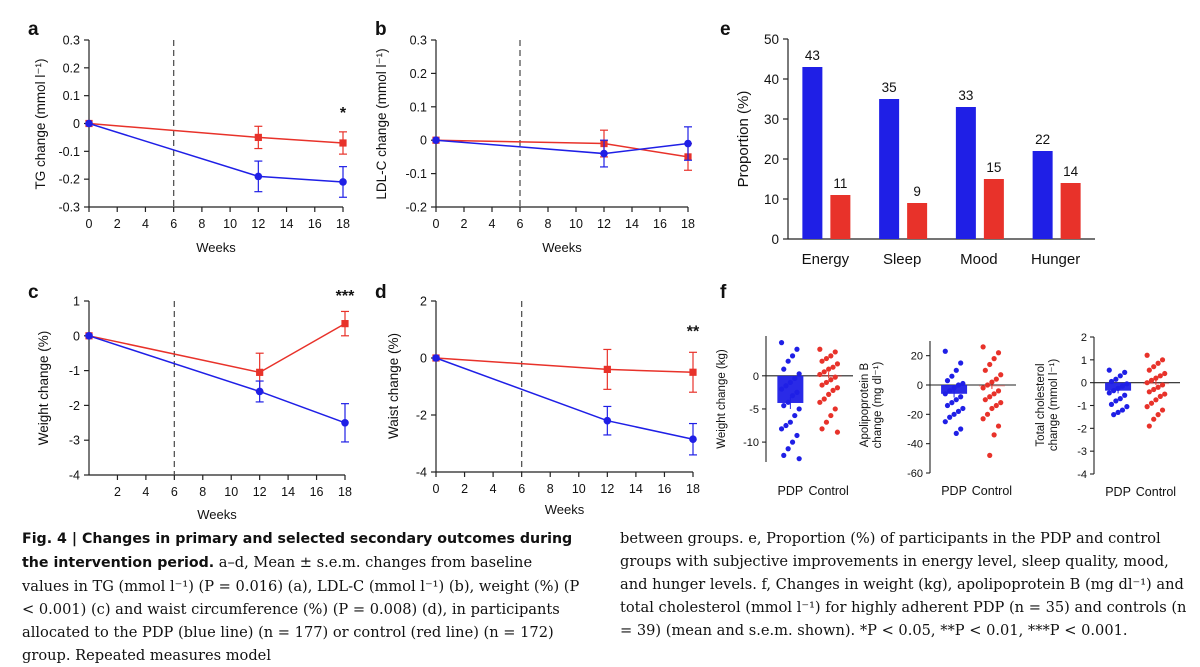  Describe the element at coordinates (771, 39) in the screenshot. I see `y-tick-label: 50` at that location.